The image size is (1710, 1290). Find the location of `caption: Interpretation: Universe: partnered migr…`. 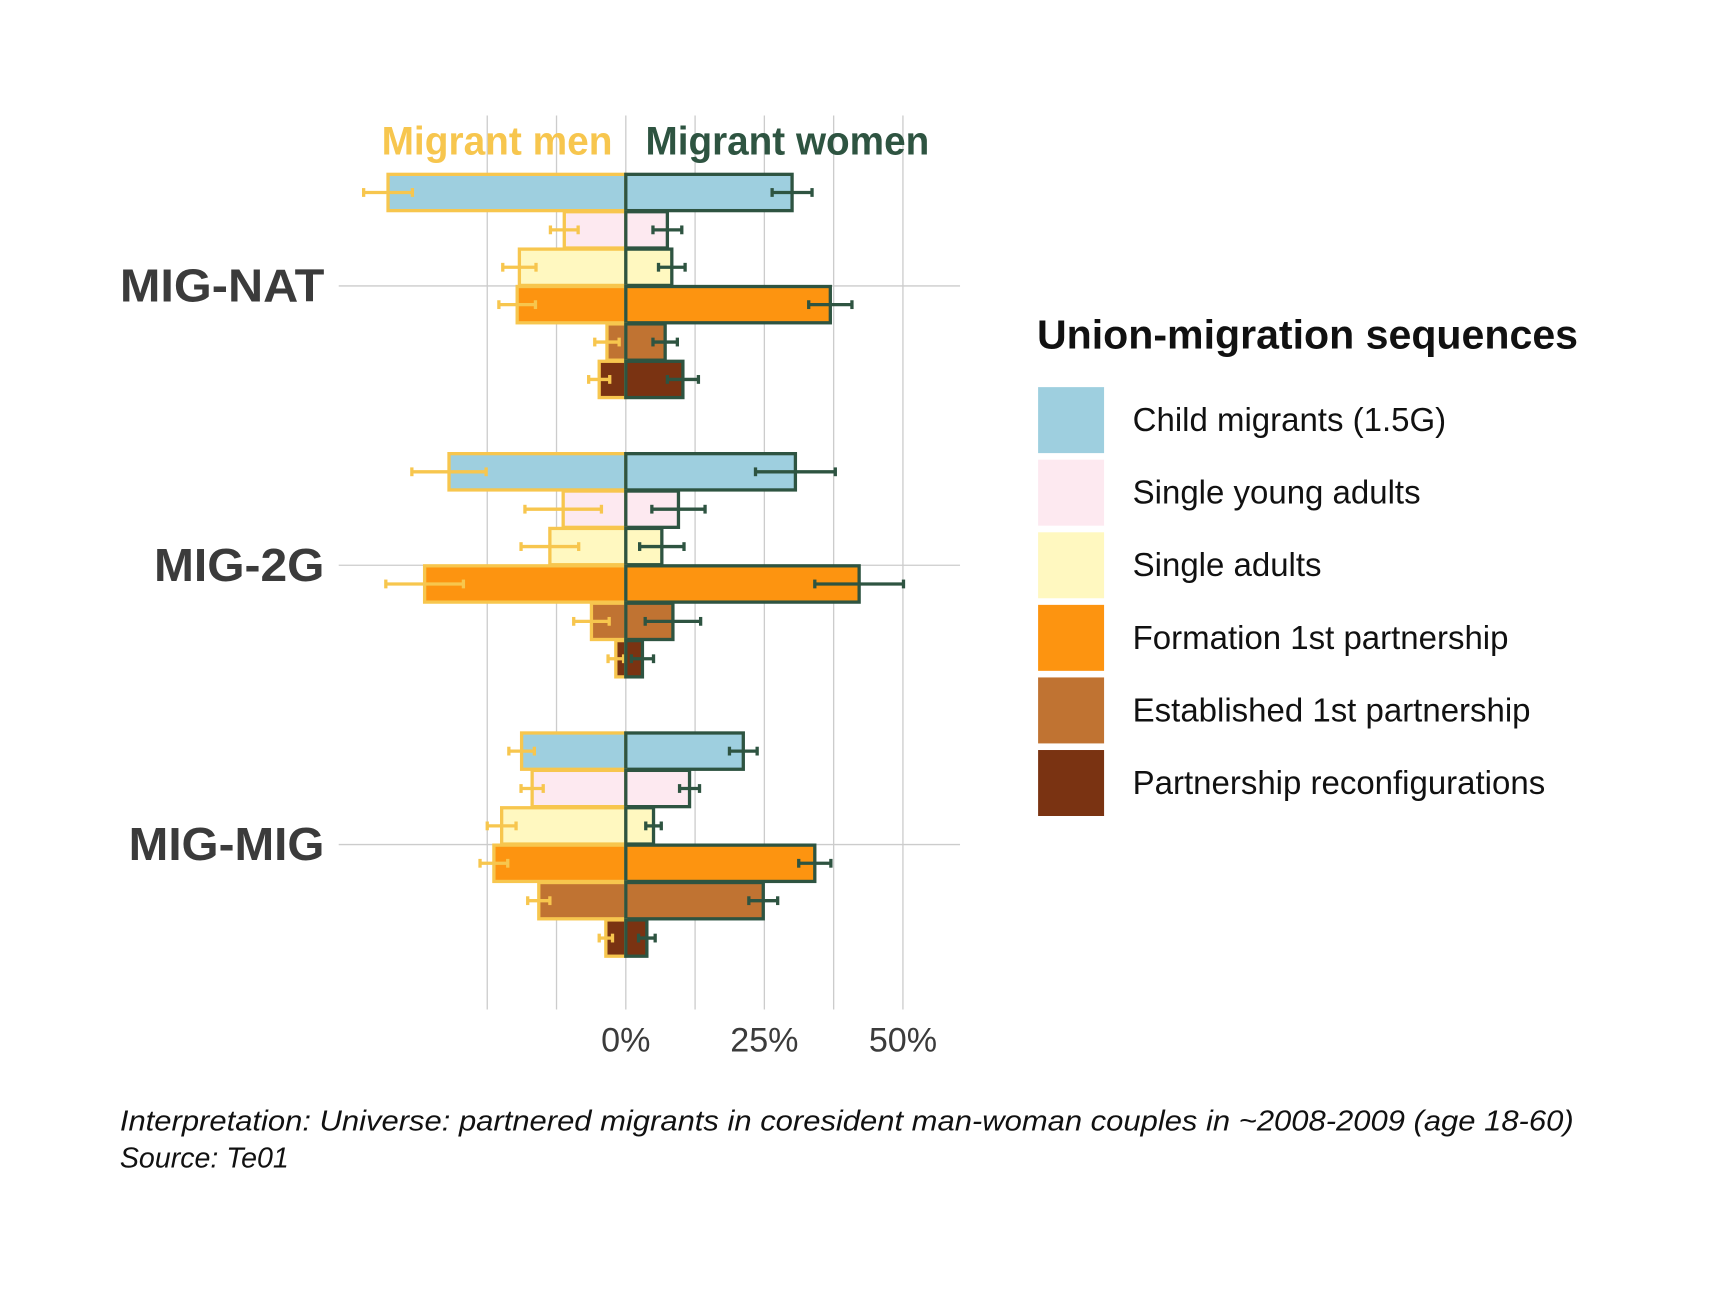

caption: Interpretation: Universe: partnered migr… is located at coordinates (847, 1121).